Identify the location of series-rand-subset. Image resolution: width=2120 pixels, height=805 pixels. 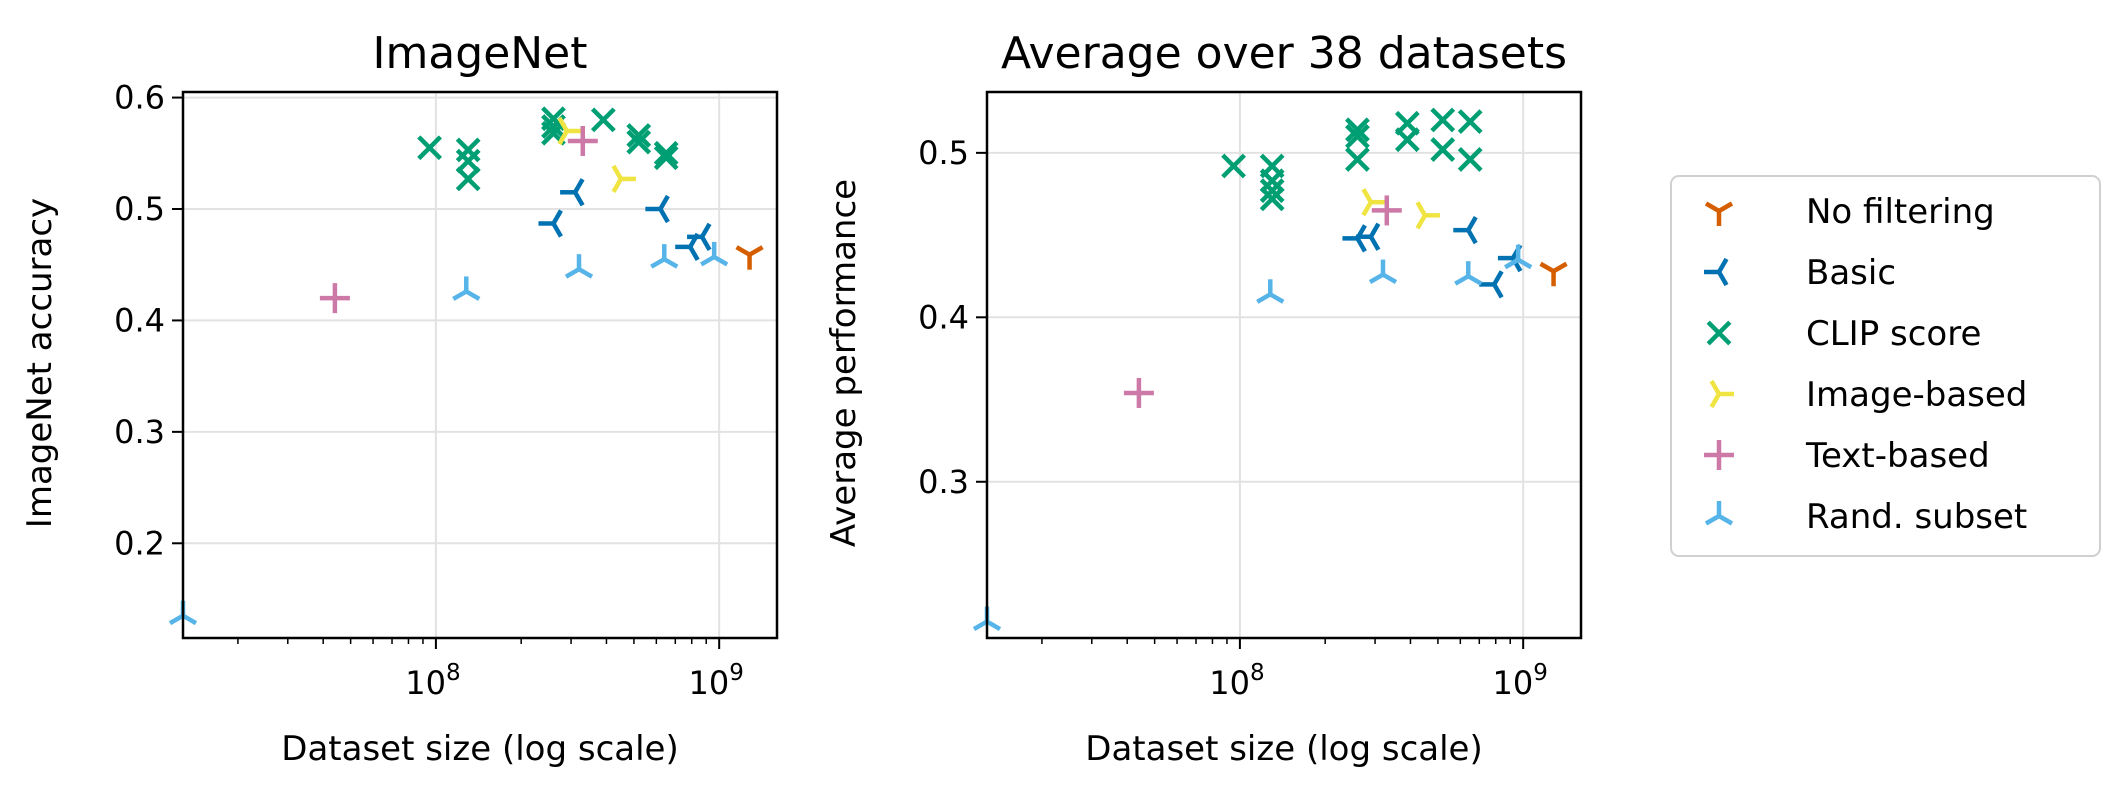
(1252, 438).